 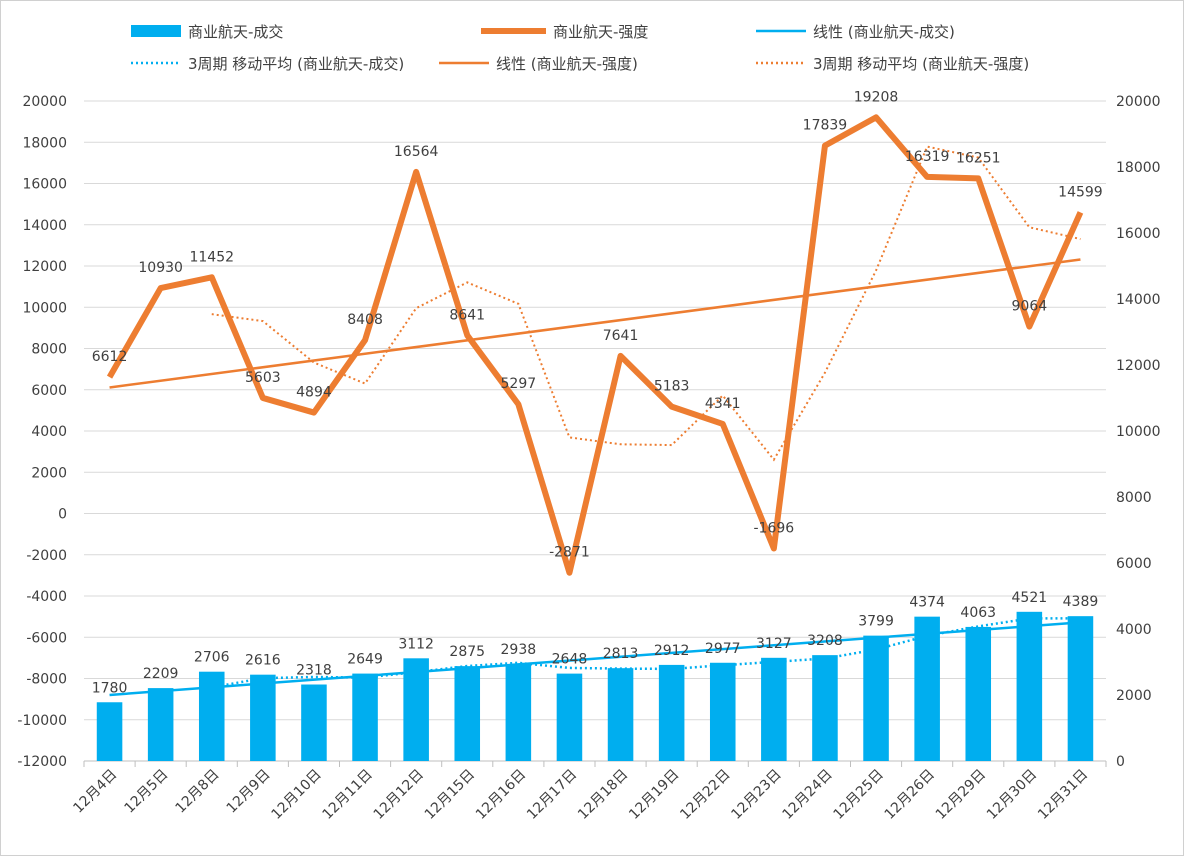 I want to click on line-data-label: 4341, so click(x=723, y=404).